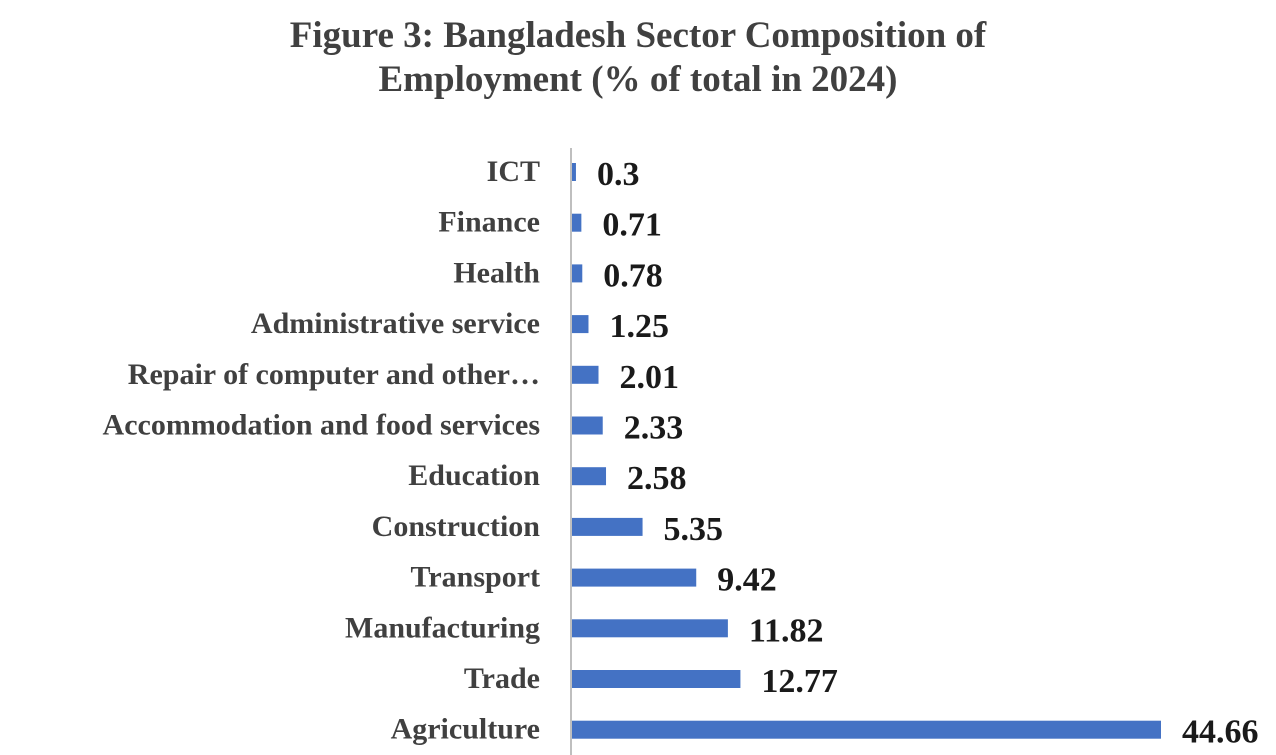 The image size is (1276, 755). Describe the element at coordinates (694, 529) in the screenshot. I see `data-label: 5.35` at that location.